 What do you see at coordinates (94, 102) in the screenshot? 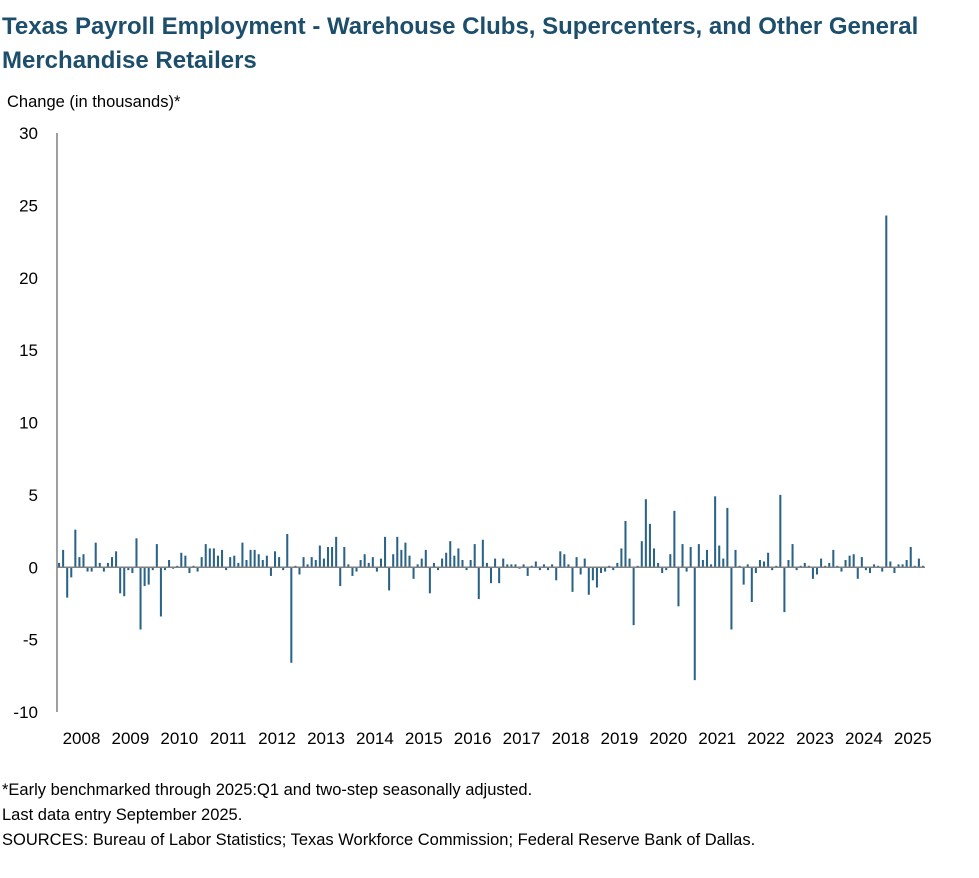
I see `y-axis-label: Change (in thousands)*` at bounding box center [94, 102].